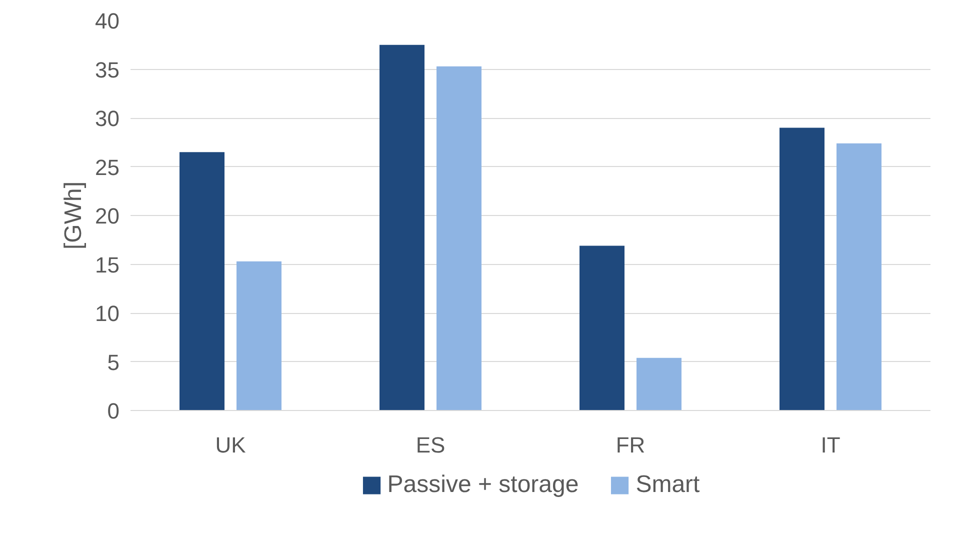  Describe the element at coordinates (113, 411) in the screenshot. I see `y-tick-label: 0` at that location.